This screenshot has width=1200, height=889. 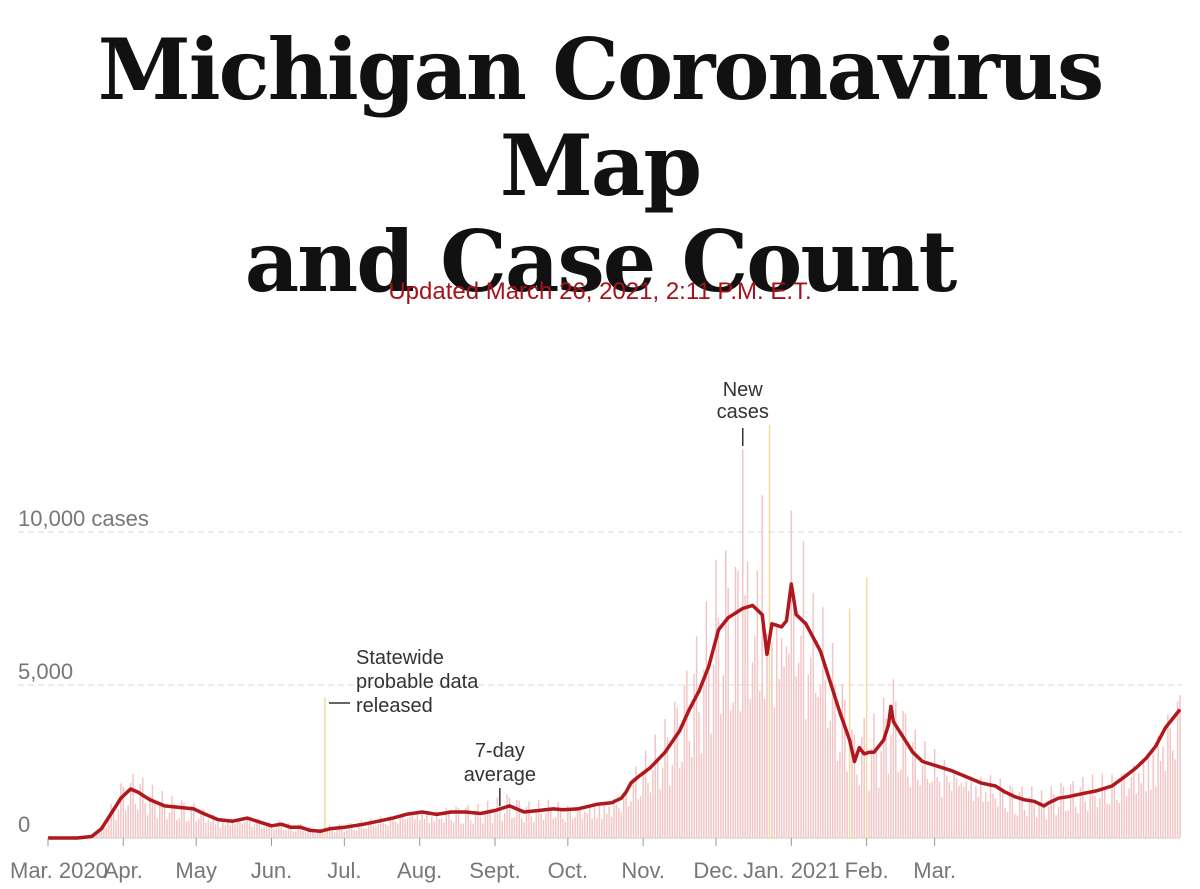 I want to click on title-line-2: and Case Count, so click(x=601, y=261).